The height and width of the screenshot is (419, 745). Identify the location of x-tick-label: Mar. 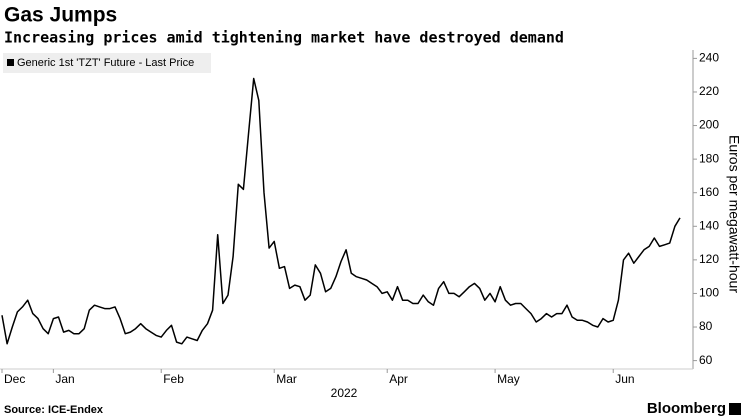
(286, 379).